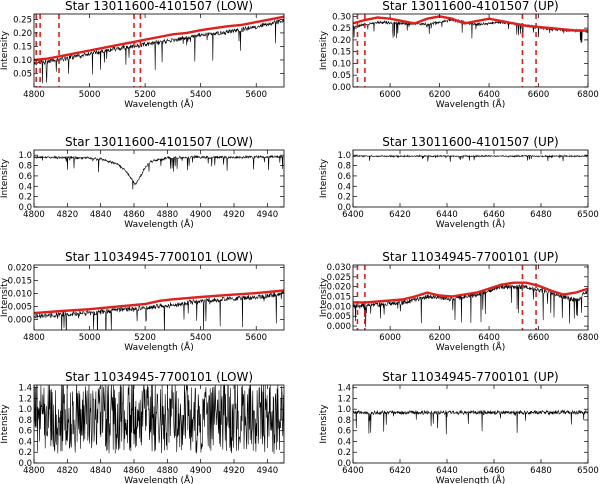  I want to click on x-tick-label: 6600, so click(539, 338).